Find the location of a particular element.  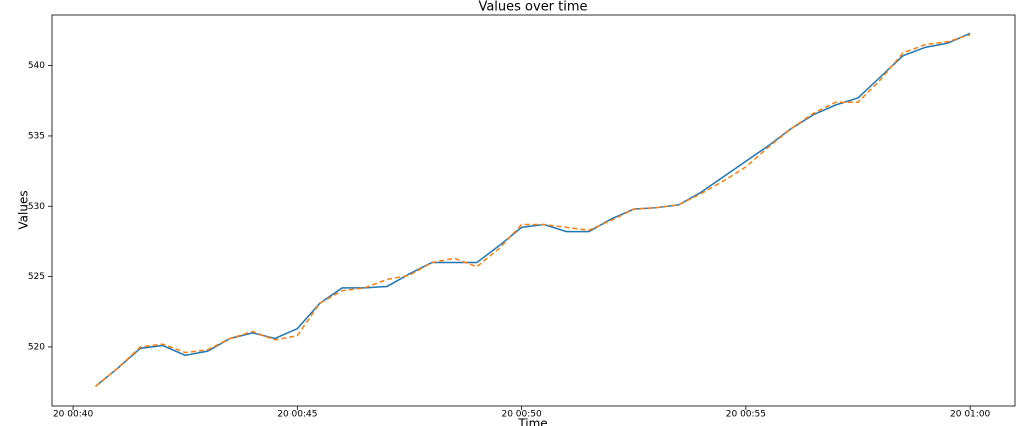

y-tick-label: 530 is located at coordinates (36, 207).